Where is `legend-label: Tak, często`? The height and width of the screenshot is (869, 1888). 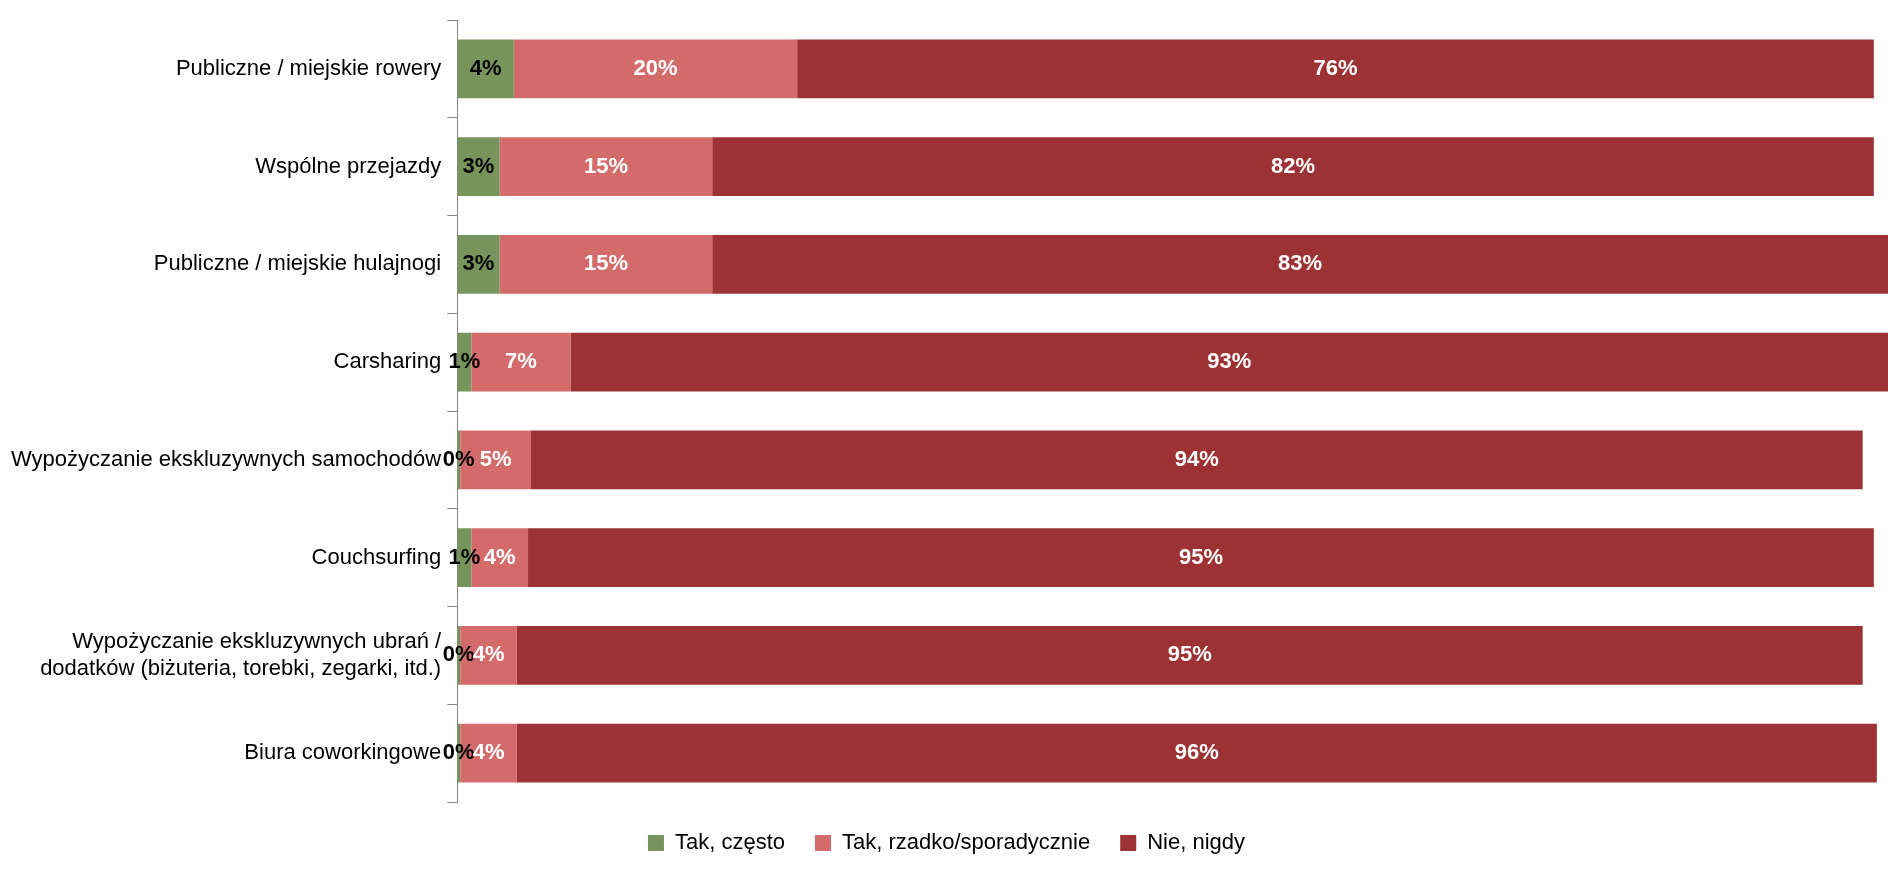
legend-label: Tak, często is located at coordinates (729, 842).